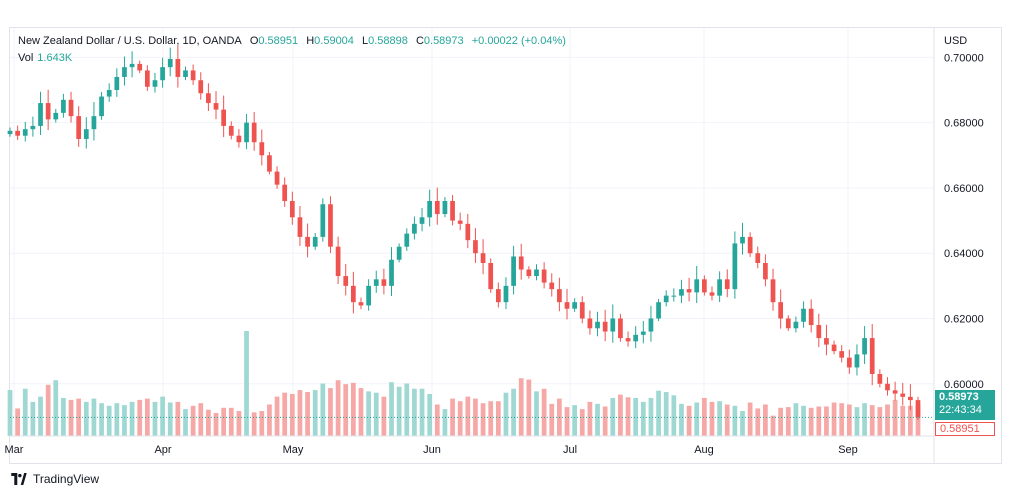 Image resolution: width=1012 pixels, height=498 pixels. I want to click on x-tick-label: Mar, so click(14, 450).